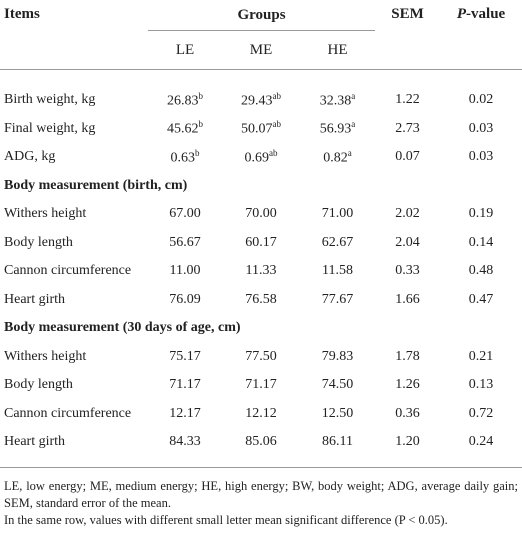 The image size is (522, 538). I want to click on cell: 62.67, so click(337, 242).